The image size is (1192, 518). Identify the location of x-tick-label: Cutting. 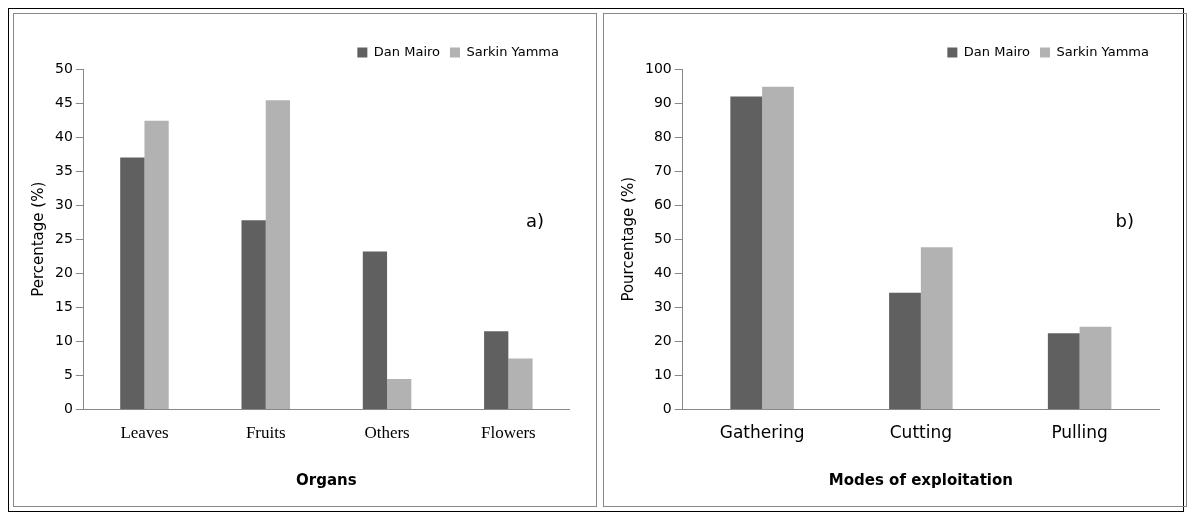
(920, 432).